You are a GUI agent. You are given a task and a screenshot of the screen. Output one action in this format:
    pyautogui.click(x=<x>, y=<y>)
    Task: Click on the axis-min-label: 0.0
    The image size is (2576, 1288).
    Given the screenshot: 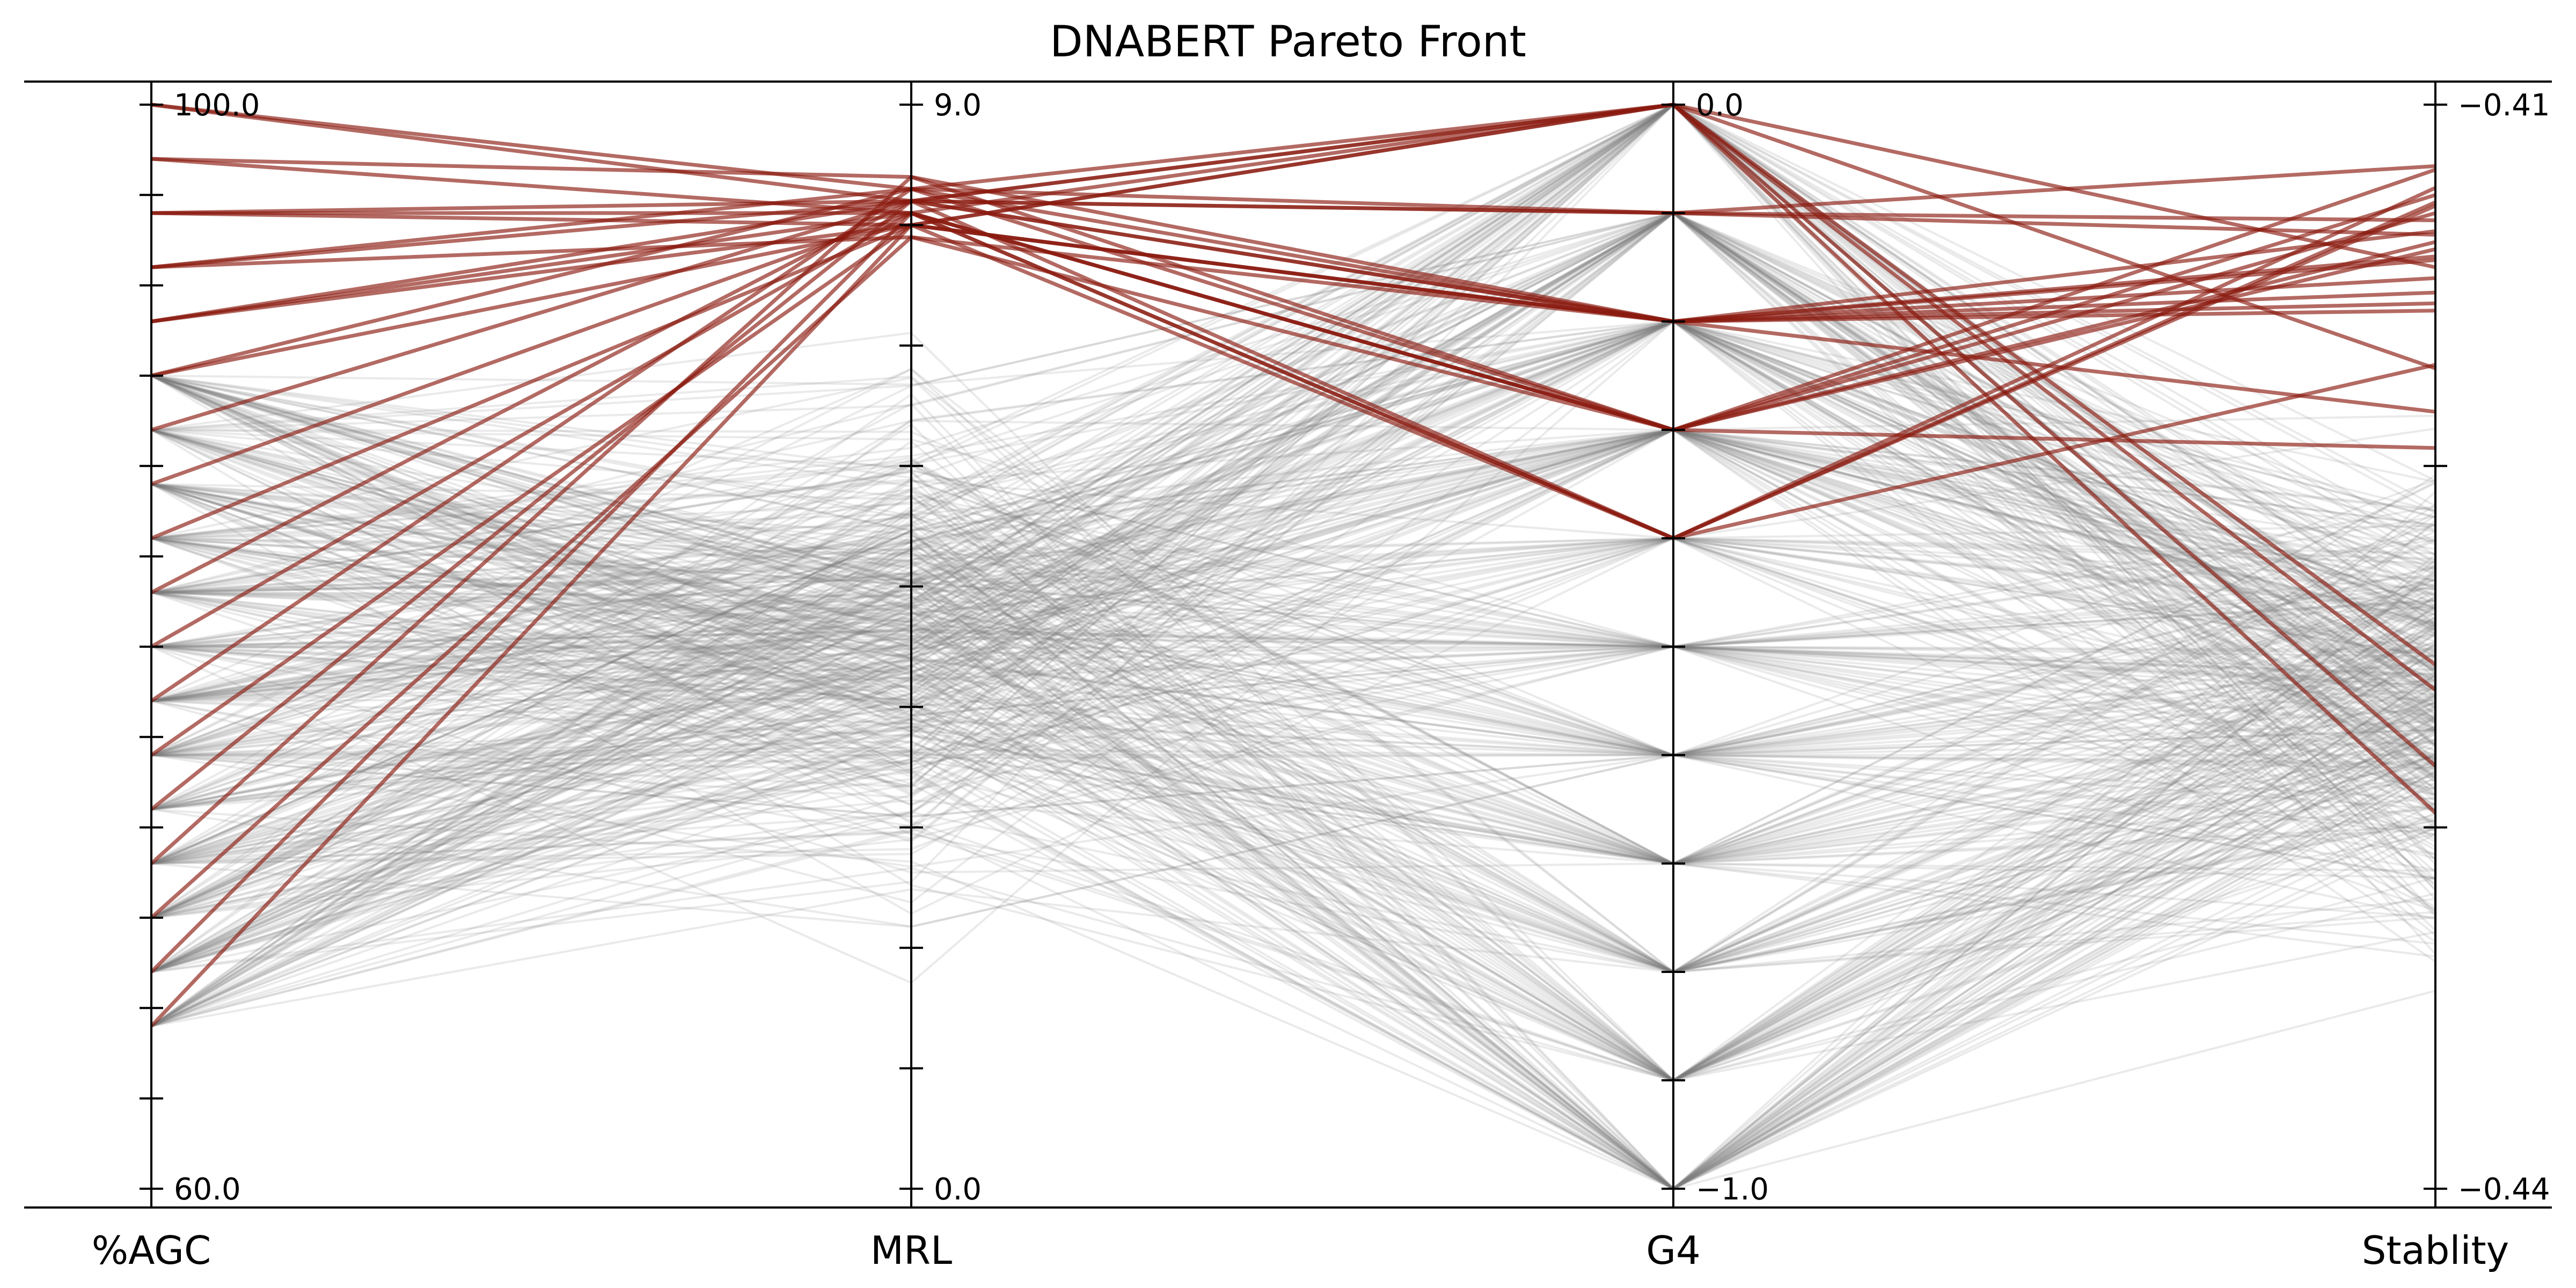 What is the action you would take?
    pyautogui.click(x=958, y=1189)
    